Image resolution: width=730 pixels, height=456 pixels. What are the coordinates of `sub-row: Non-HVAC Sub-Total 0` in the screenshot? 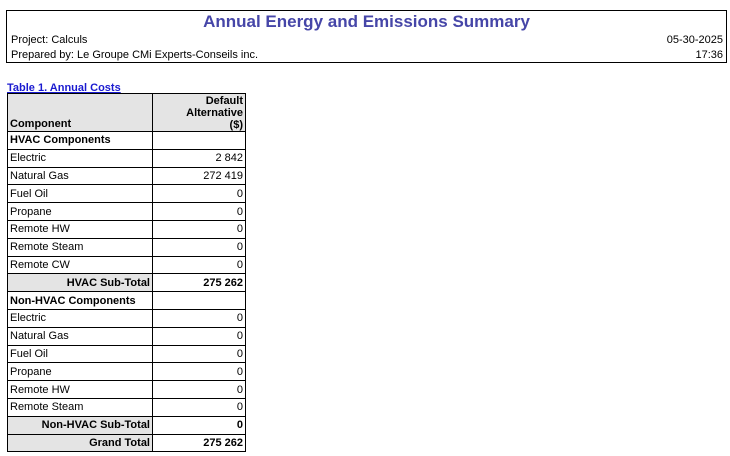 It's located at (126, 425).